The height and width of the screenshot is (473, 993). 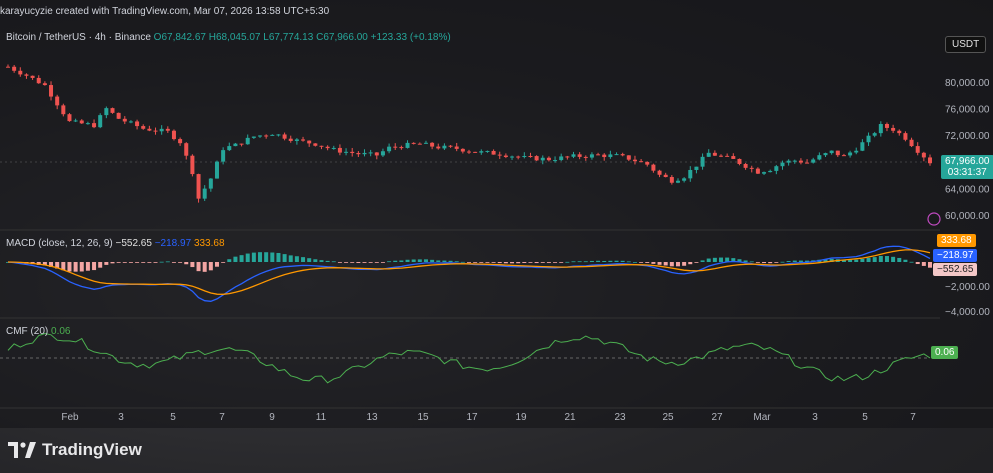 What do you see at coordinates (966, 44) in the screenshot?
I see `currency-button: USDT` at bounding box center [966, 44].